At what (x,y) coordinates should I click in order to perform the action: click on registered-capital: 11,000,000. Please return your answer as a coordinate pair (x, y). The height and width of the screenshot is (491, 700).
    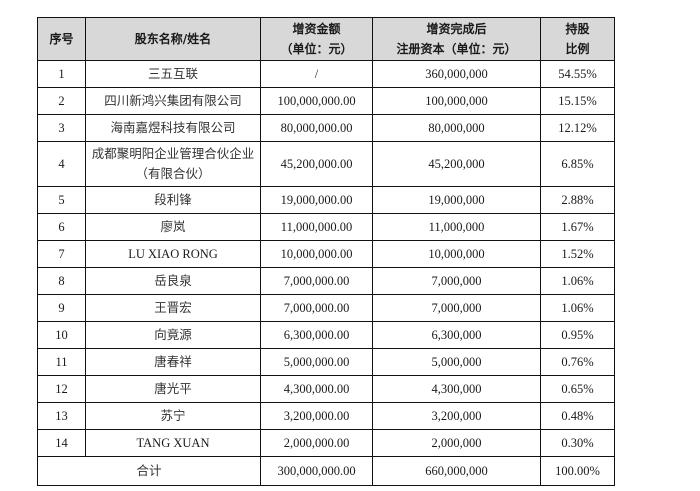
    Looking at the image, I should click on (456, 227).